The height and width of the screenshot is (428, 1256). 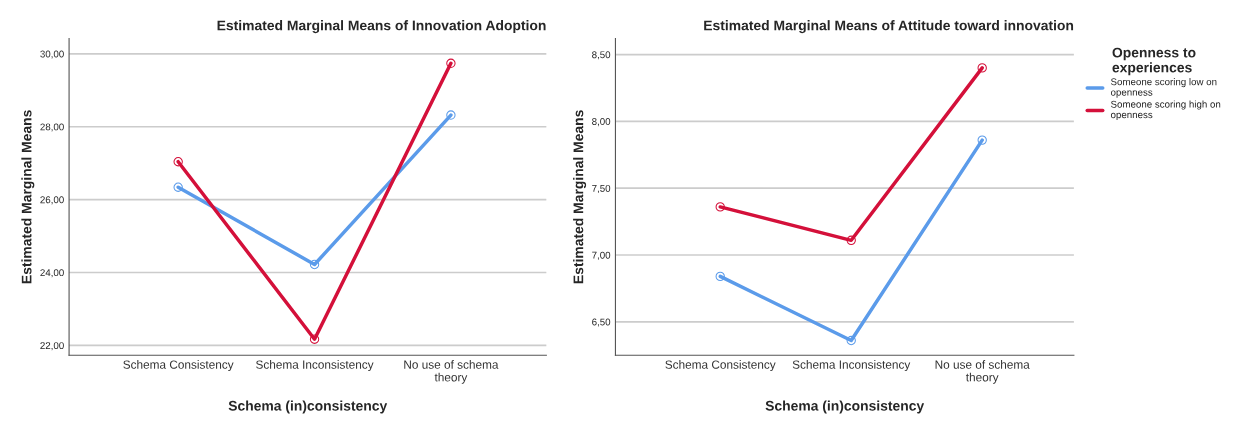 I want to click on y-tick-label: 22,00, so click(x=52, y=346).